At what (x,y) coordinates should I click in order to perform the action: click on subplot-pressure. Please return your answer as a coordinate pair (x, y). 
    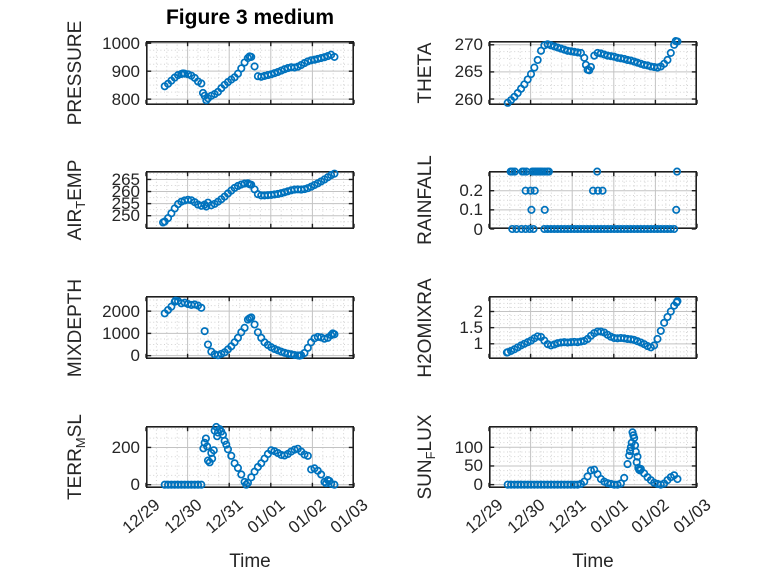
    Looking at the image, I should click on (250, 73).